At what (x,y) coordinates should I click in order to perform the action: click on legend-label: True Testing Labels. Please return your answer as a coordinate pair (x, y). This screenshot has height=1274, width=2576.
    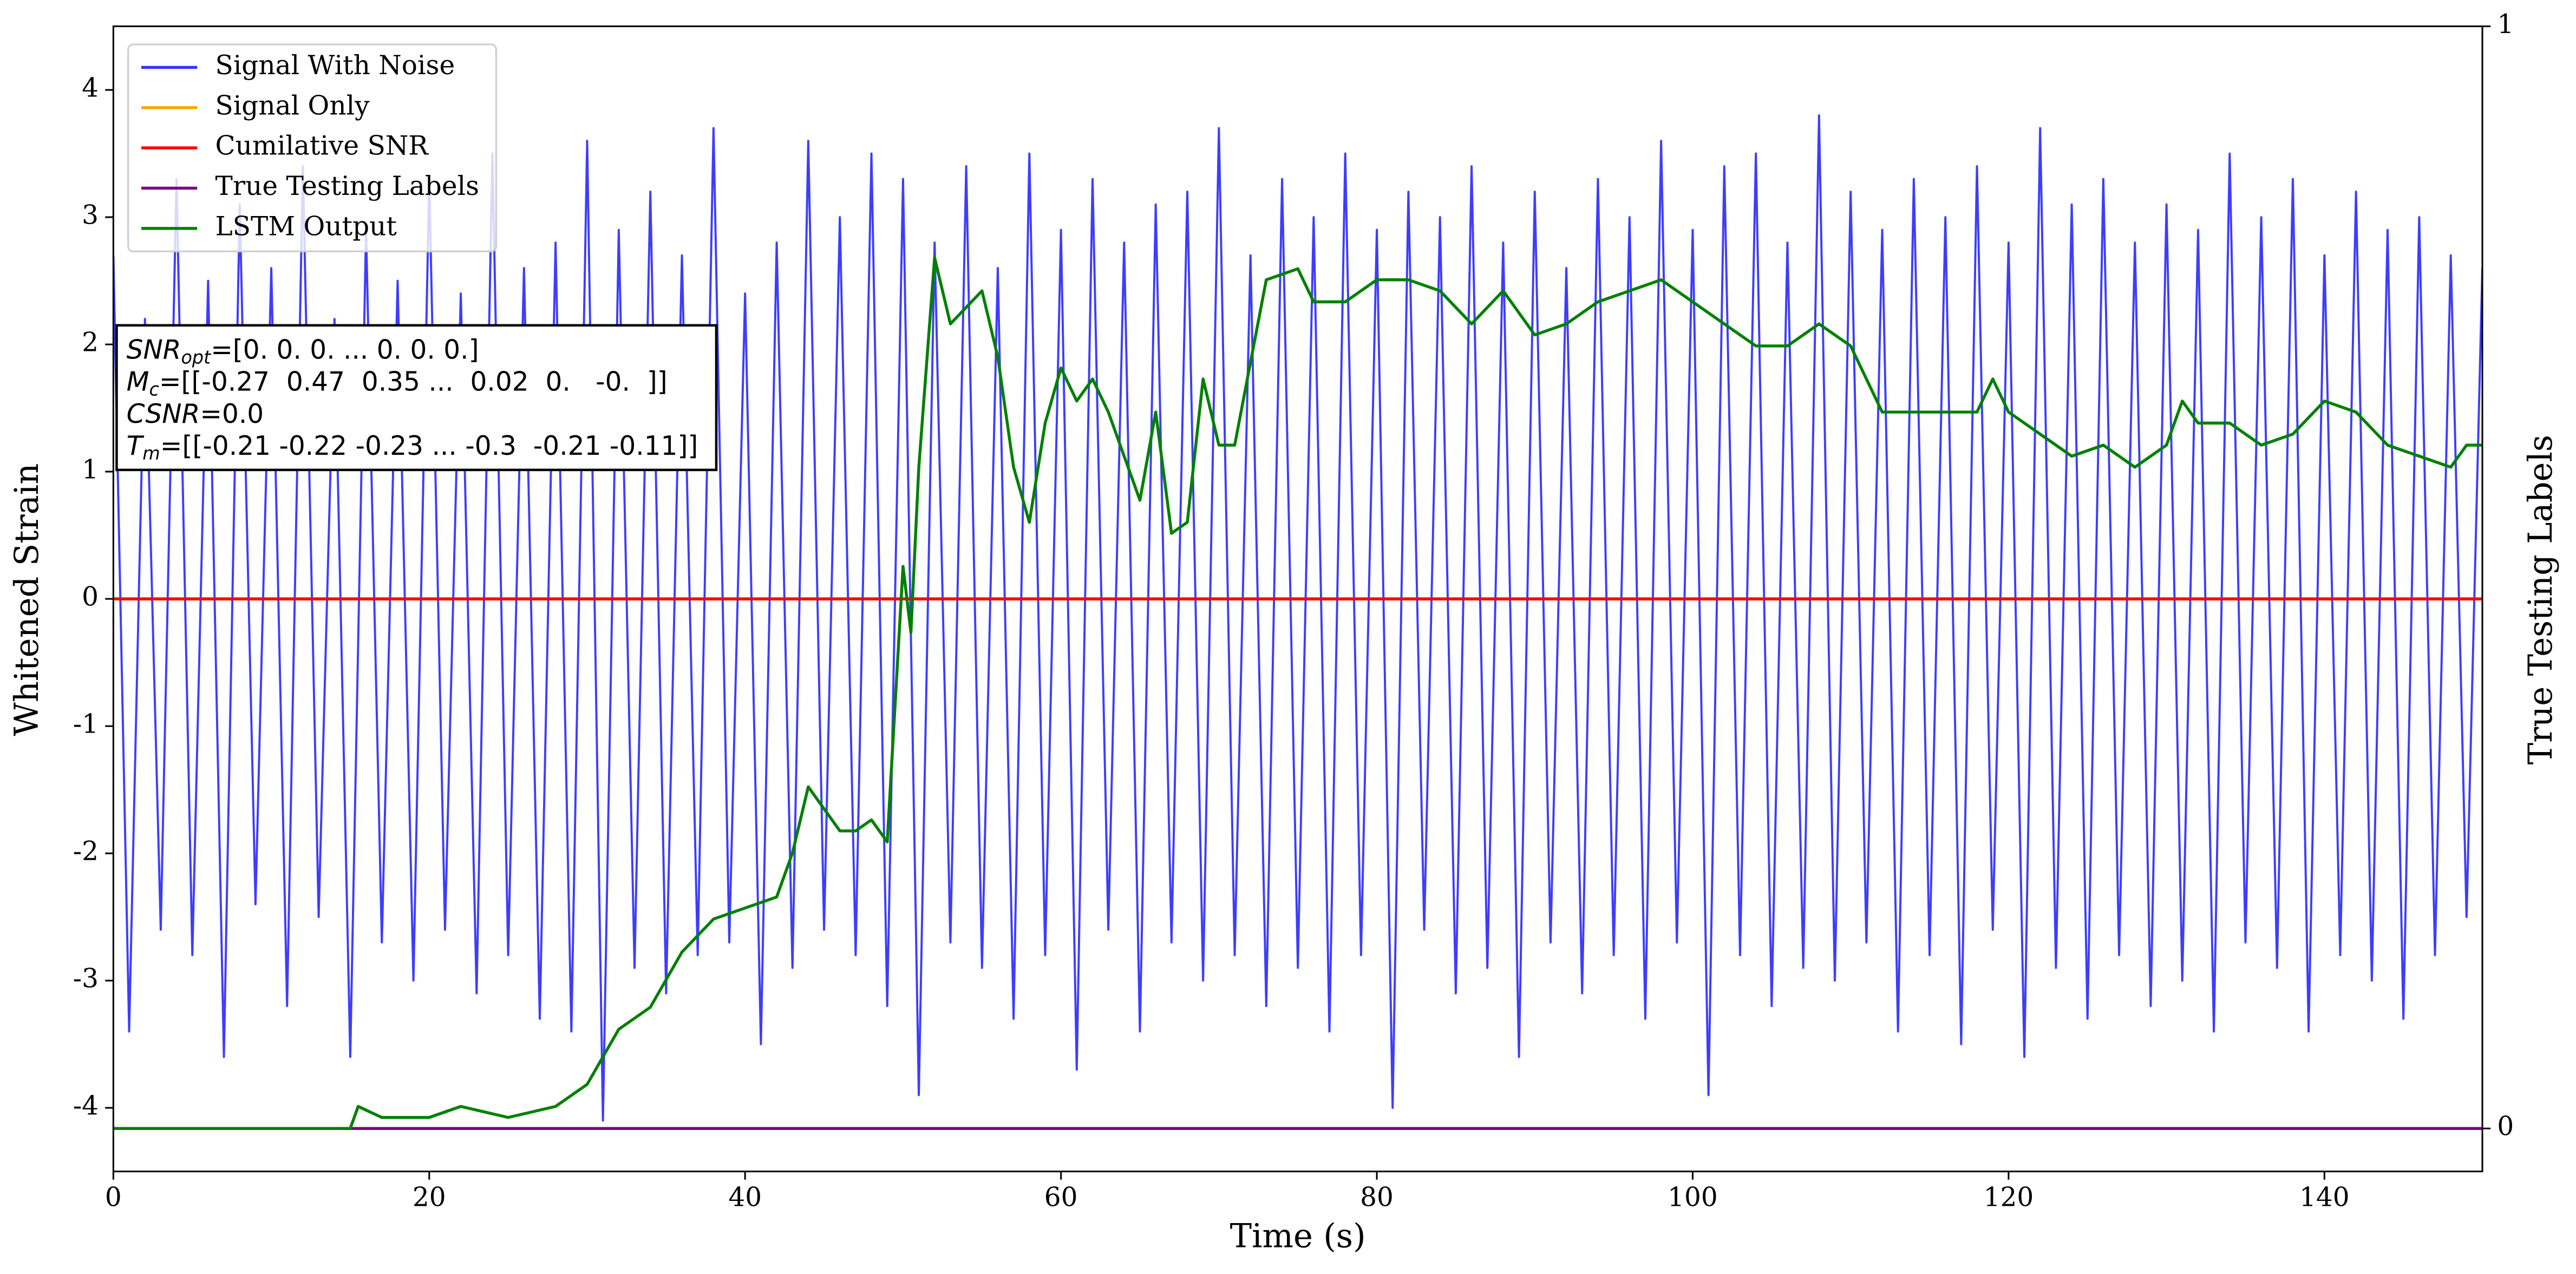
    Looking at the image, I should click on (347, 186).